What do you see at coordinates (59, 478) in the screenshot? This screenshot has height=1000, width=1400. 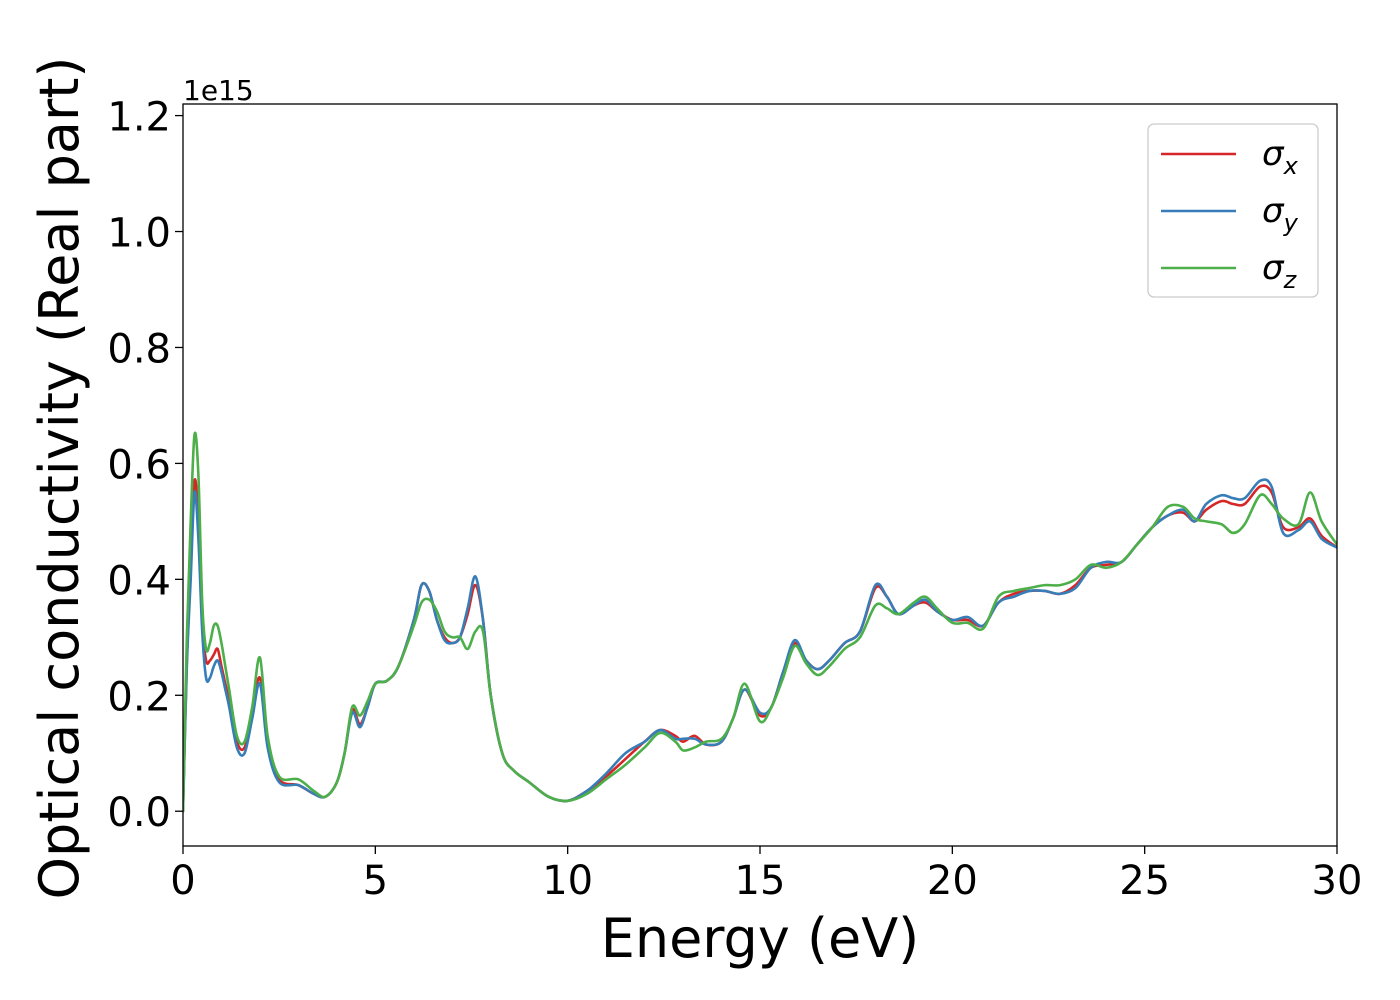 I see `y-axis-label: Optical conductivity (Real part)` at bounding box center [59, 478].